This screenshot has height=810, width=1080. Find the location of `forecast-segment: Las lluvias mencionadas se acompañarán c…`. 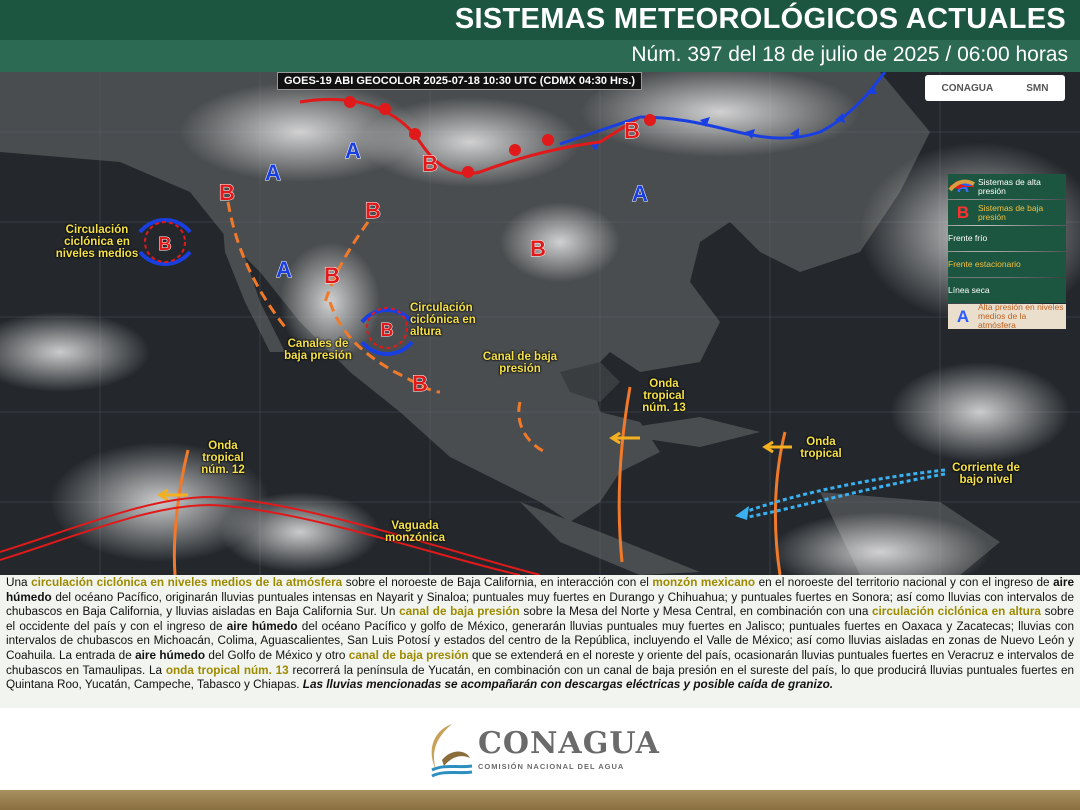

forecast-segment: Las lluvias mencionadas se acompañarán c… is located at coordinates (568, 685).